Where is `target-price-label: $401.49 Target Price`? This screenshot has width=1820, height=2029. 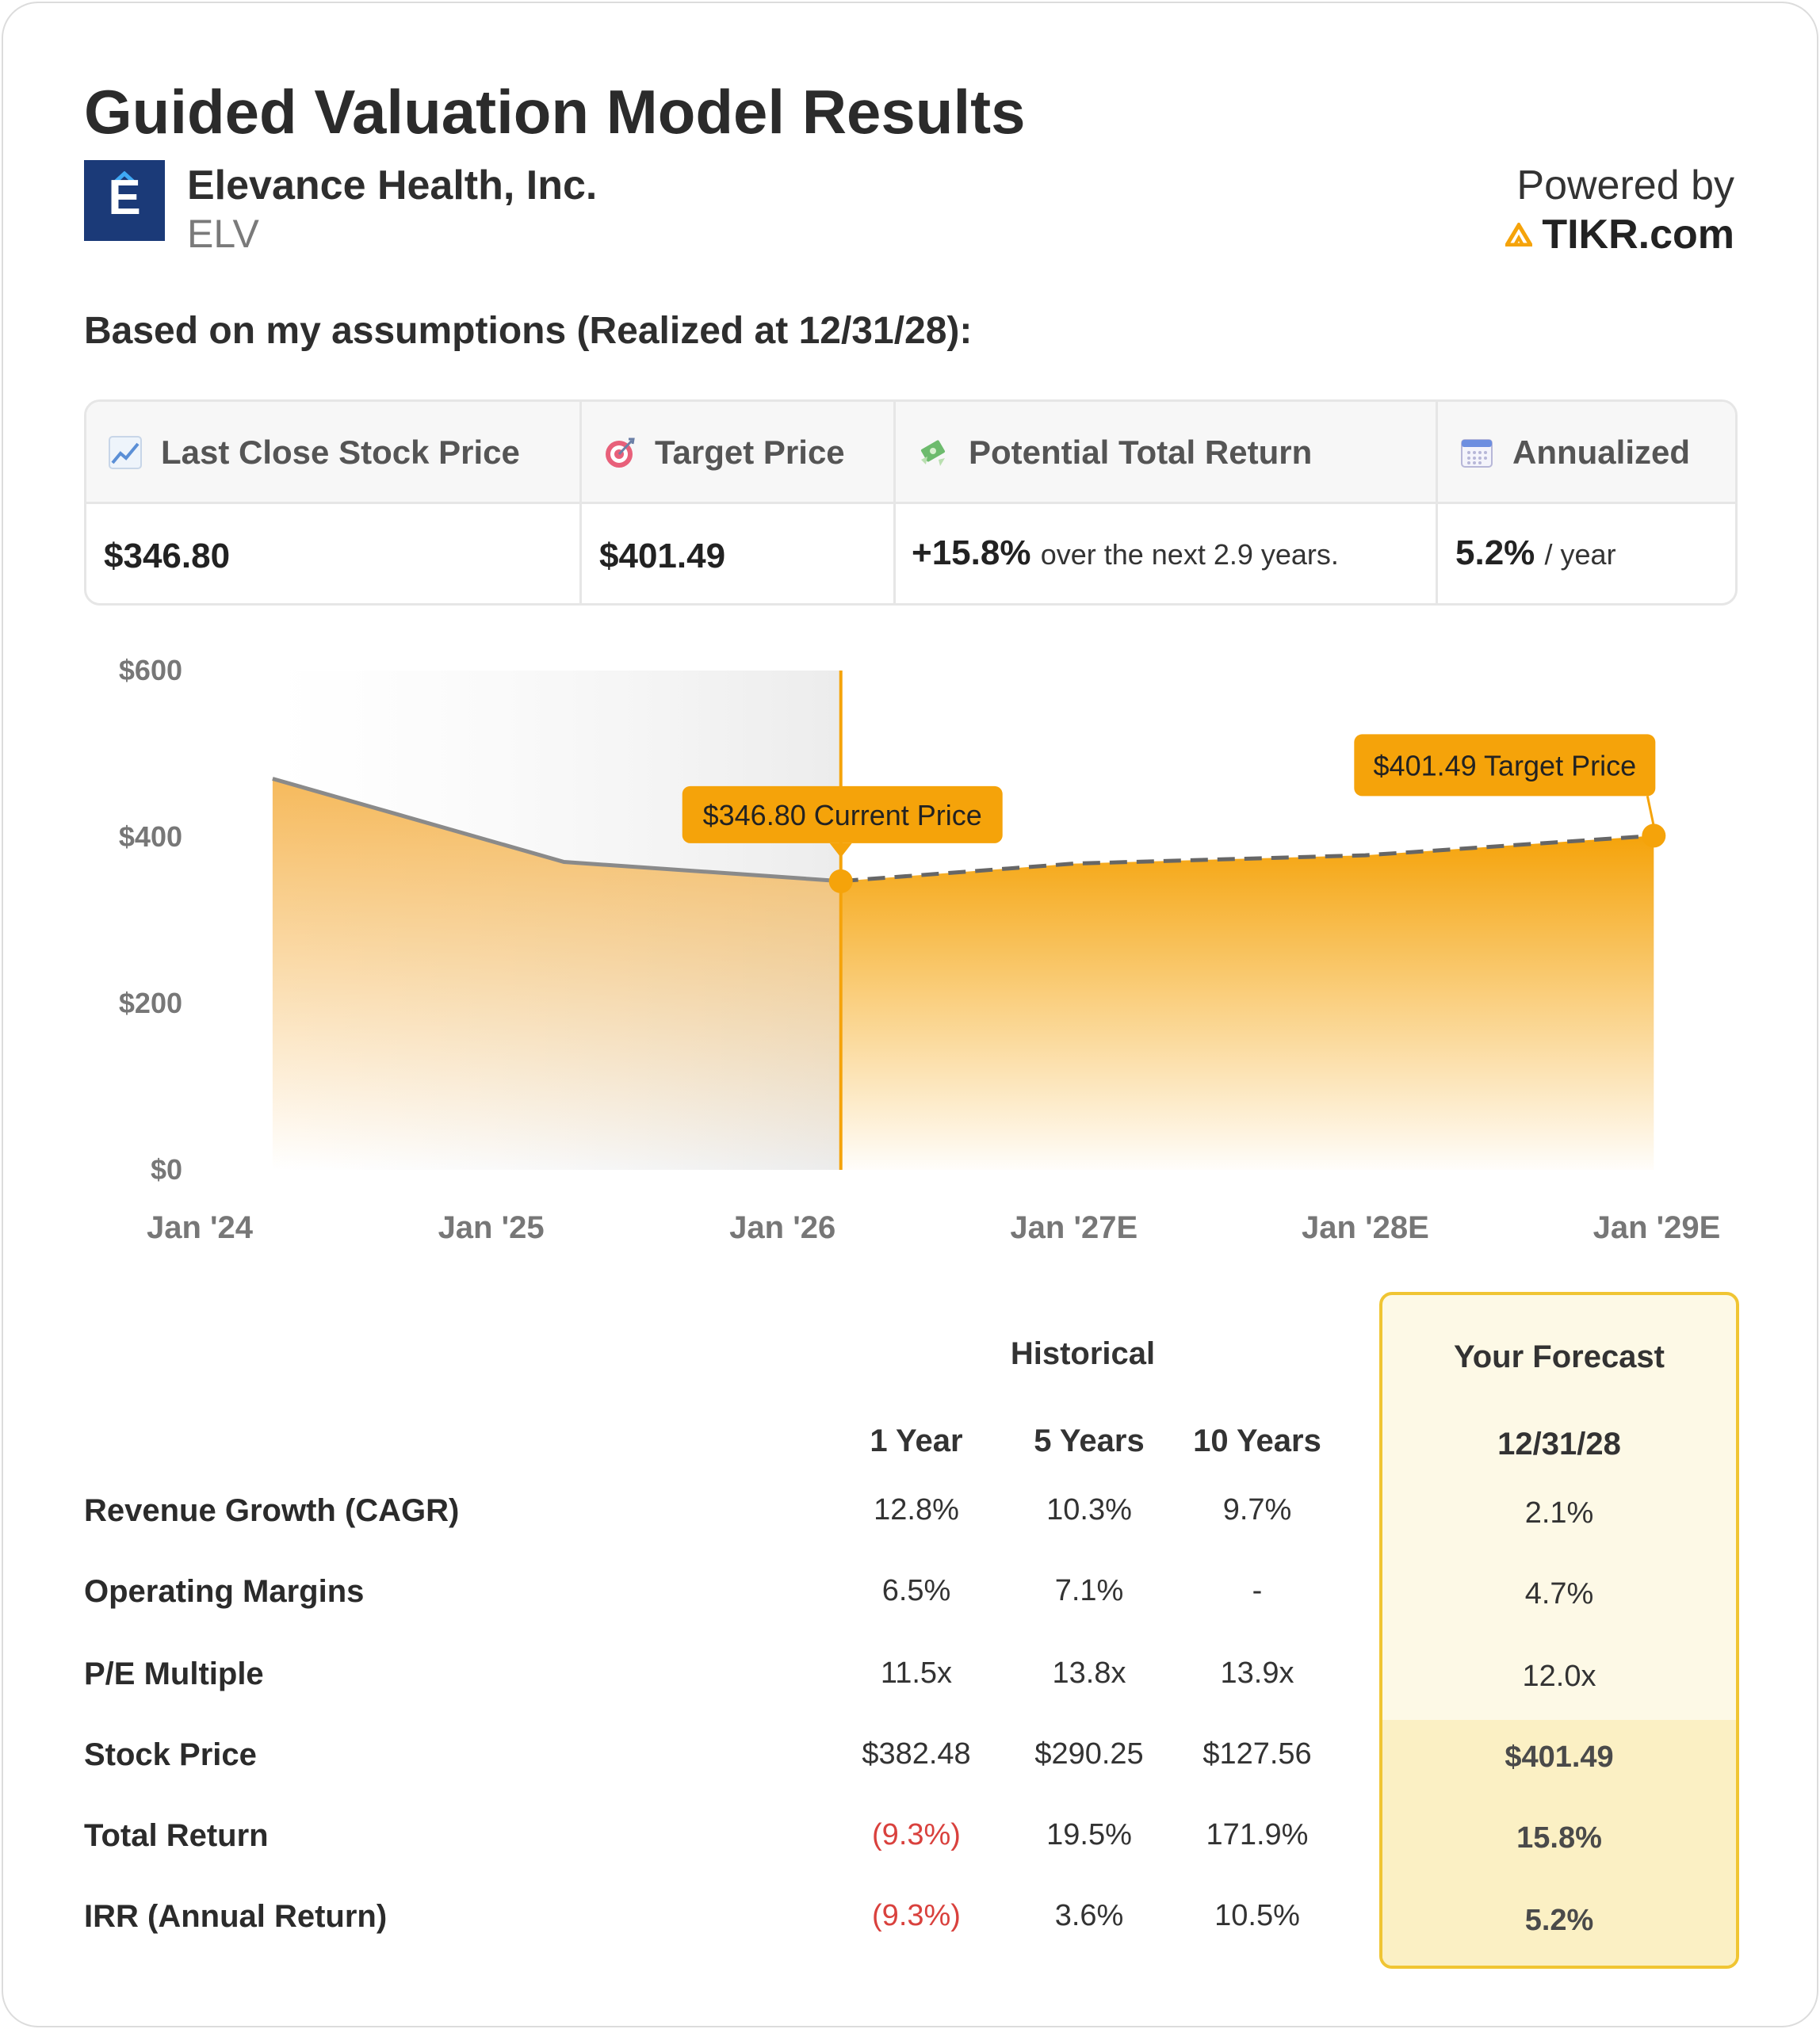
target-price-label: $401.49 Target Price is located at coordinates (1505, 765).